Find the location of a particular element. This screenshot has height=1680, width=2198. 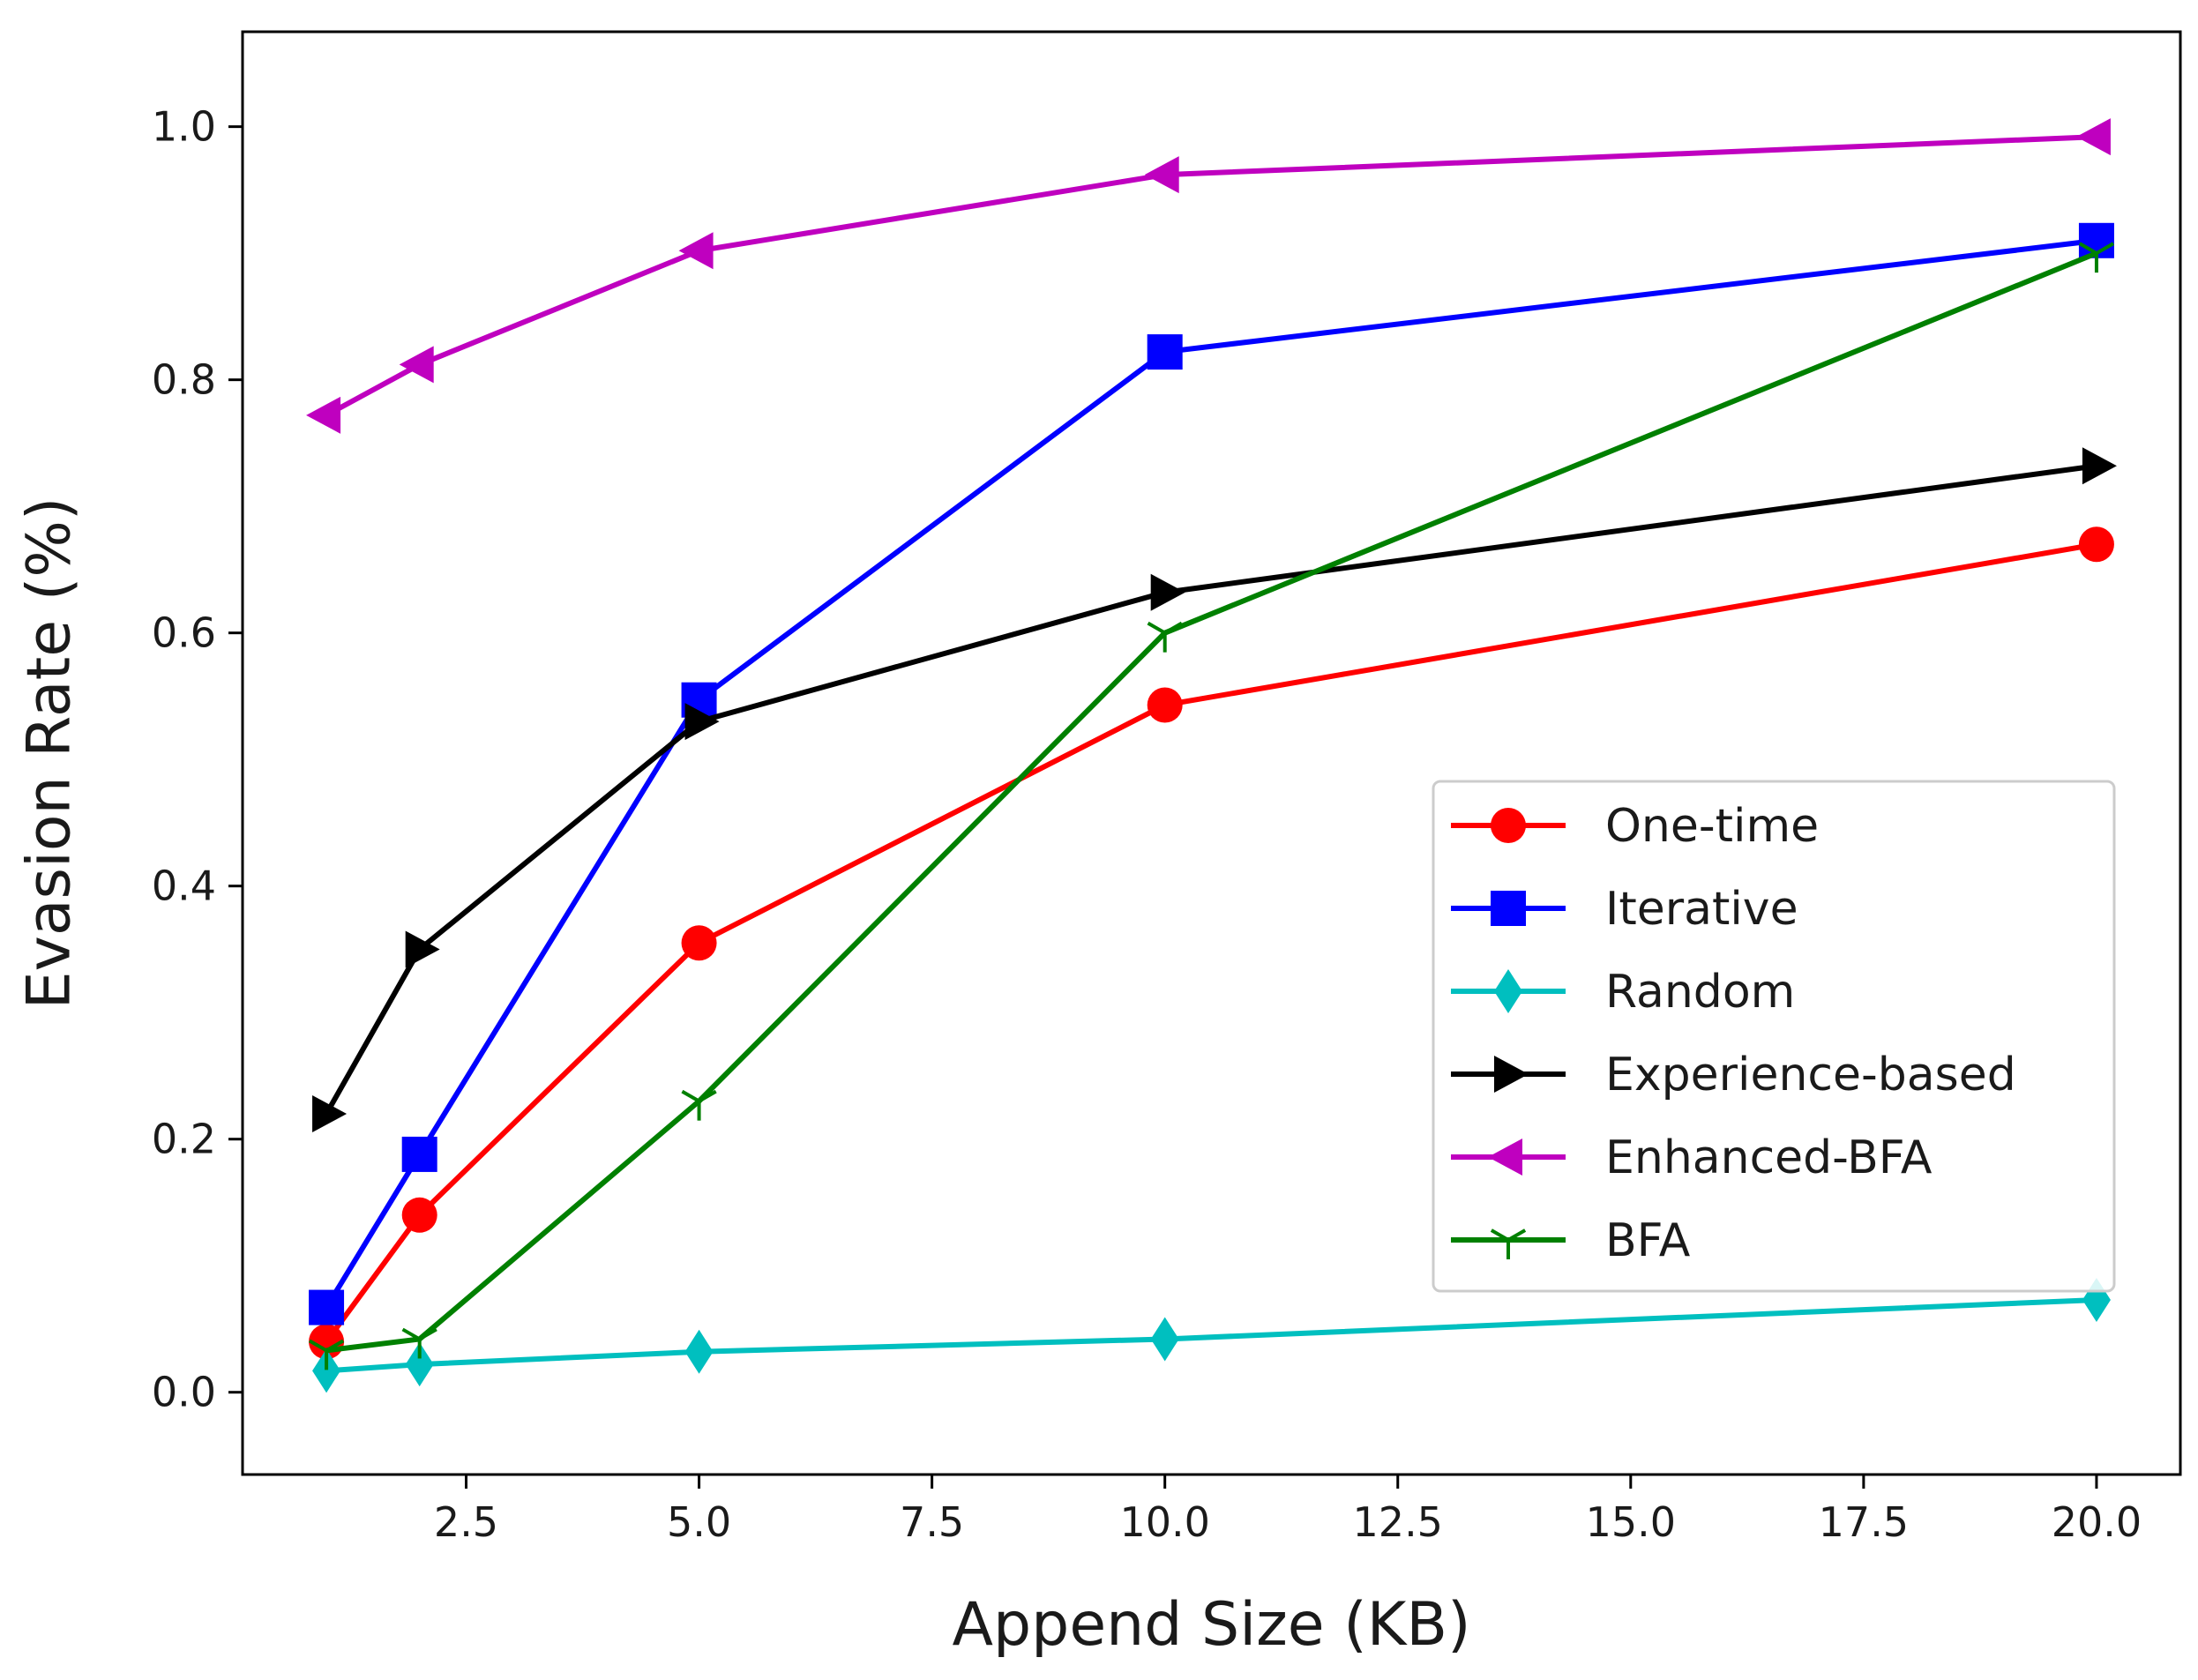

legend-label: One-time is located at coordinates (1712, 826).